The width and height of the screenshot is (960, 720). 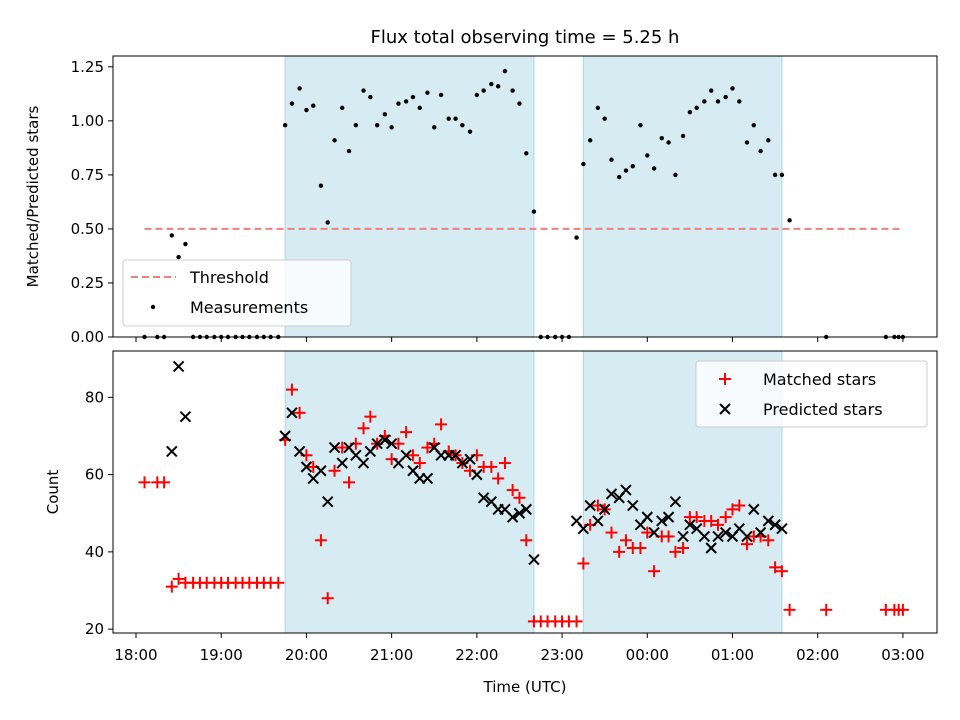 I want to click on chart-title: Flux total observing time = 5.25 h, so click(x=525, y=37).